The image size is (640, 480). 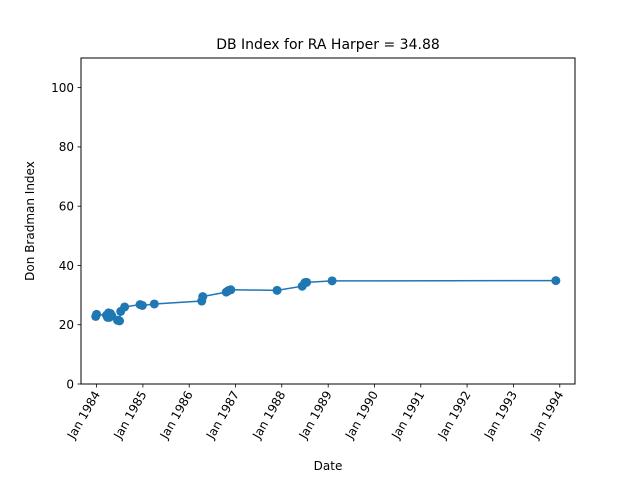 I want to click on y-tick-label: 0, so click(x=70, y=384).